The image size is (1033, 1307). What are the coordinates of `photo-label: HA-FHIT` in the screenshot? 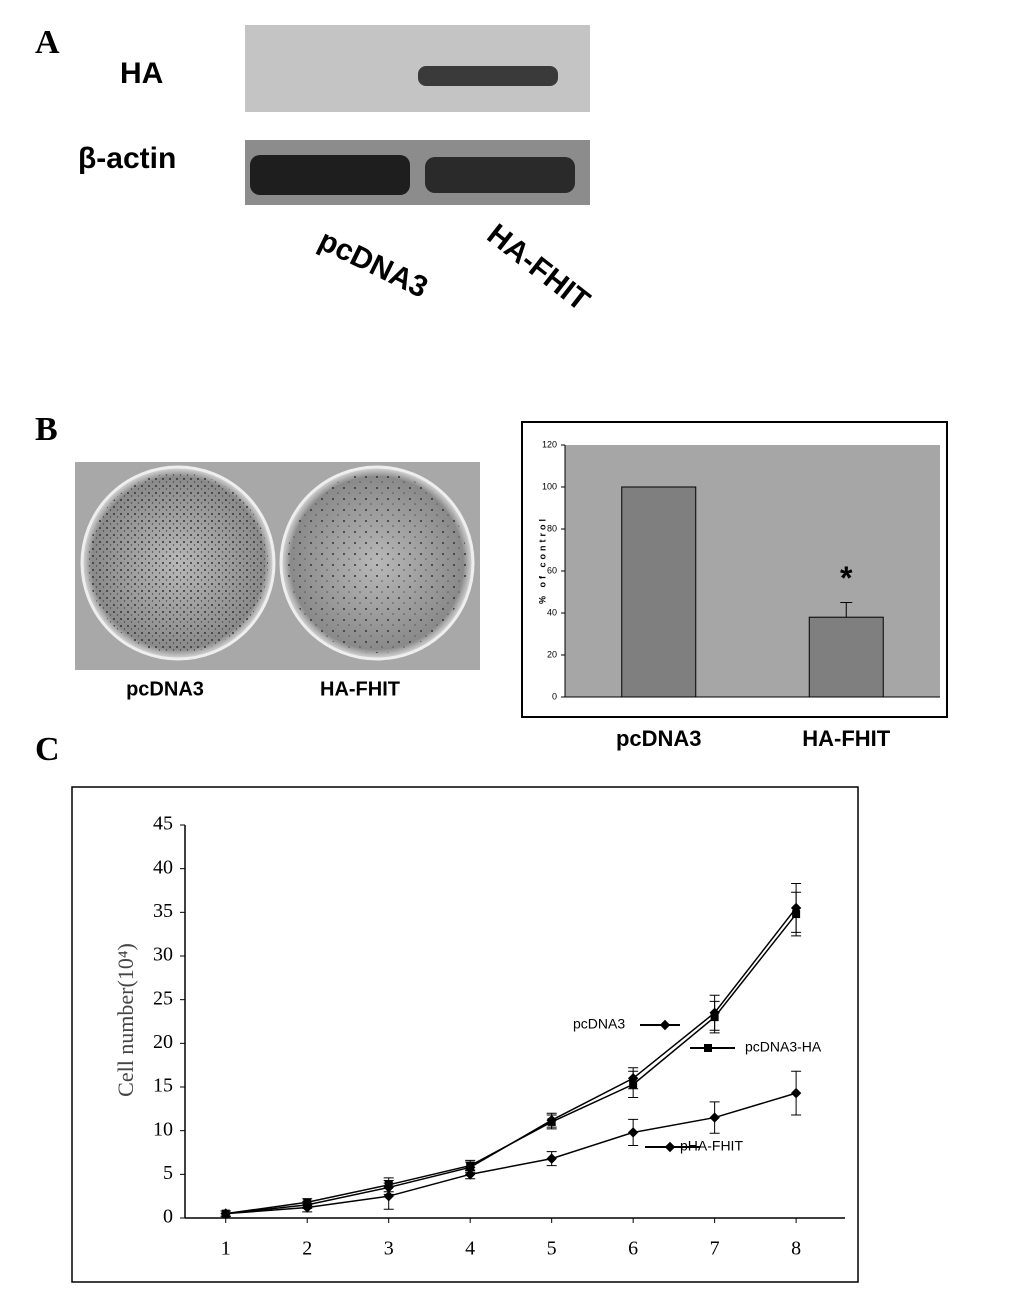 It's located at (360, 689).